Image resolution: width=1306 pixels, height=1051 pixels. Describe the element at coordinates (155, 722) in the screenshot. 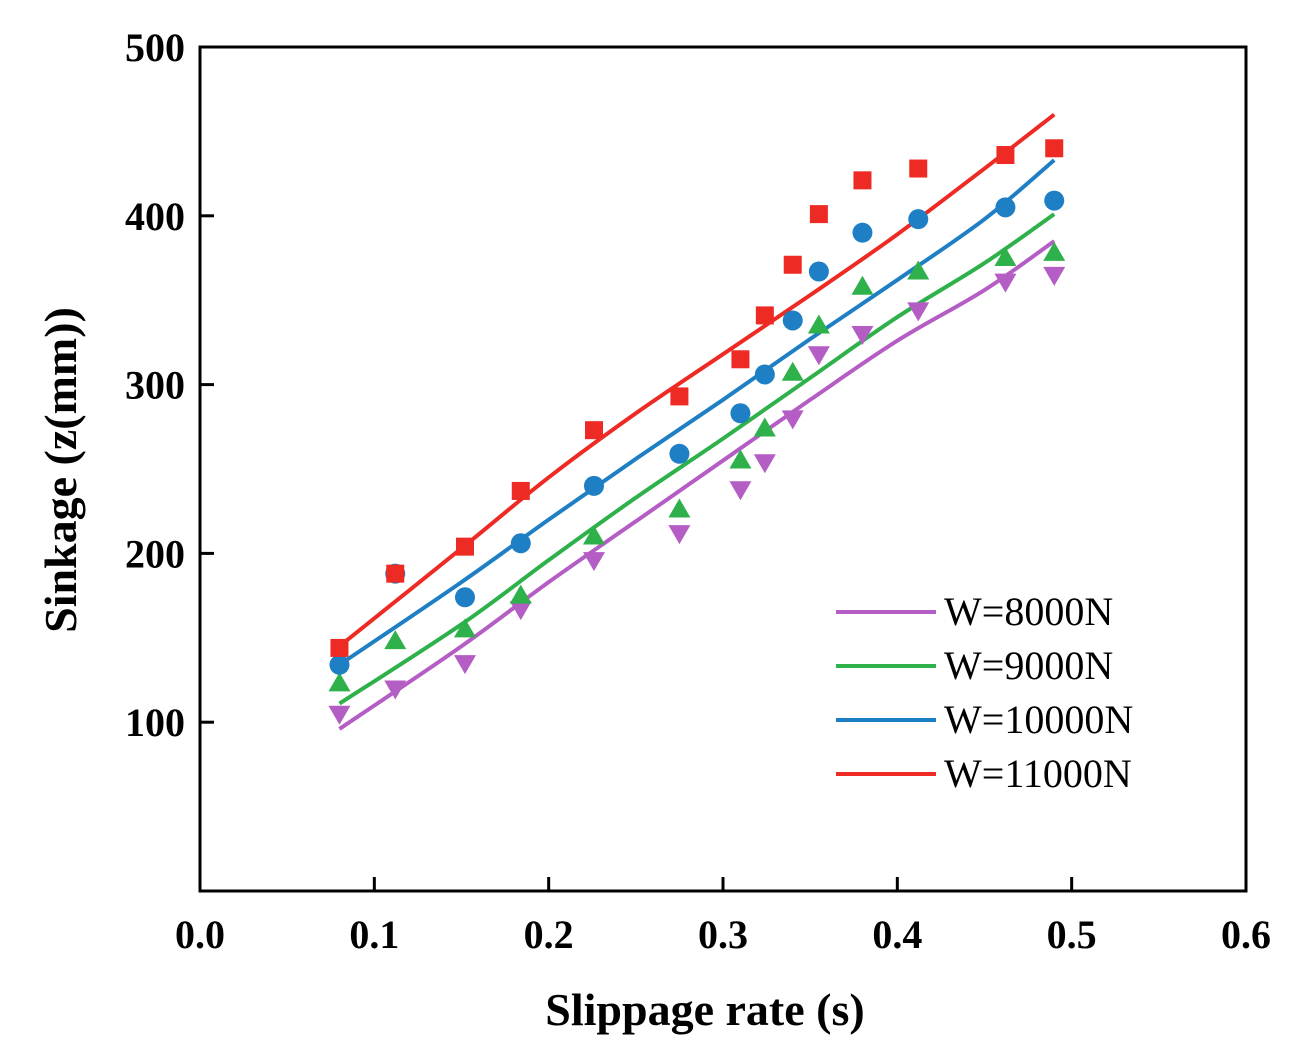

I see `y-tick-label: 100` at that location.